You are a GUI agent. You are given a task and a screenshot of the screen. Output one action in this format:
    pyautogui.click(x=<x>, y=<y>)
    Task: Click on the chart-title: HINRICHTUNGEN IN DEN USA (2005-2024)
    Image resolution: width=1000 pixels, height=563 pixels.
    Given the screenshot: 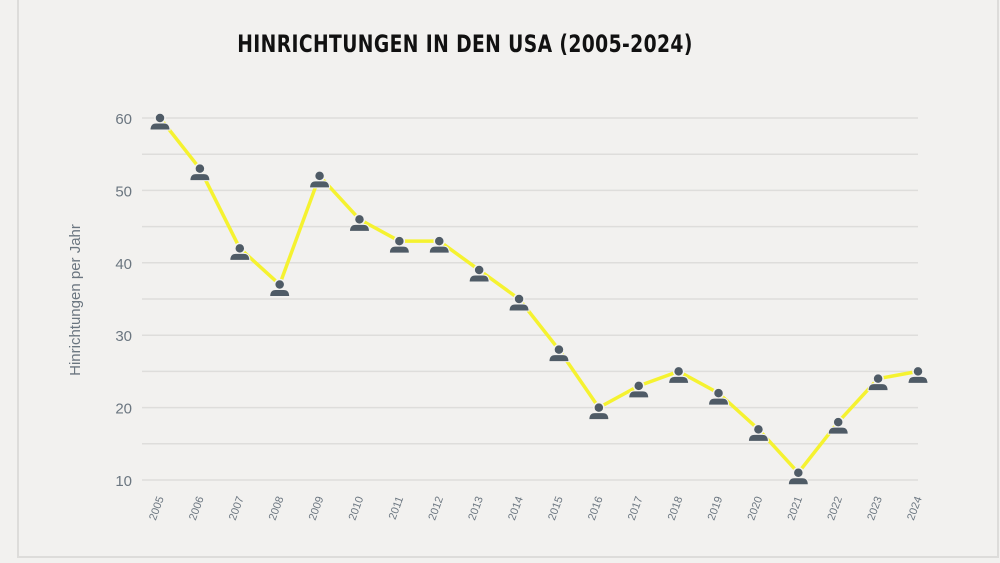 What is the action you would take?
    pyautogui.click(x=465, y=44)
    